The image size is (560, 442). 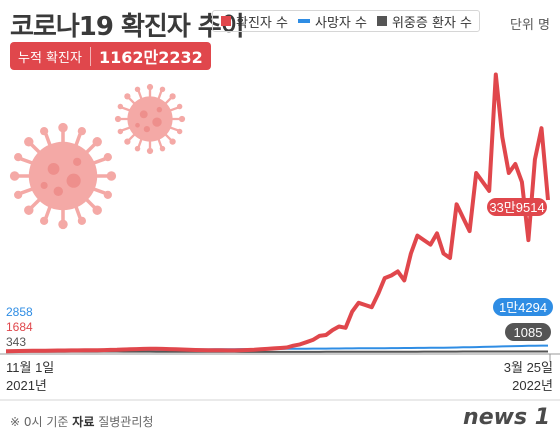 I want to click on virus-illustration-large, so click(x=63, y=176).